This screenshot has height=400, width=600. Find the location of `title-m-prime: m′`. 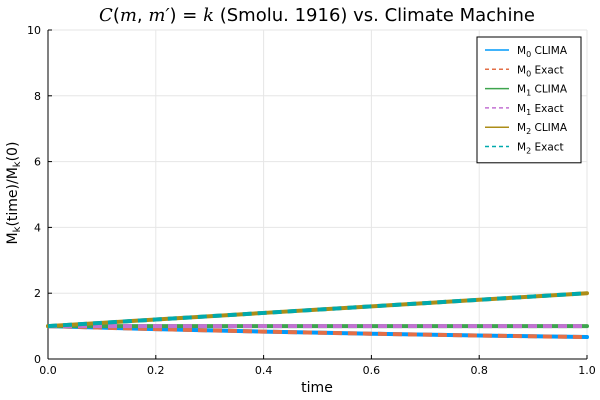

title-m-prime: m′ is located at coordinates (158, 15).